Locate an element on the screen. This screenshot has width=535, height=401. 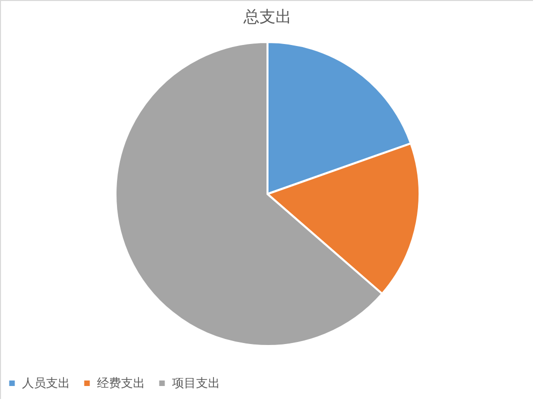
legend-label: 项目支出 is located at coordinates (196, 383).